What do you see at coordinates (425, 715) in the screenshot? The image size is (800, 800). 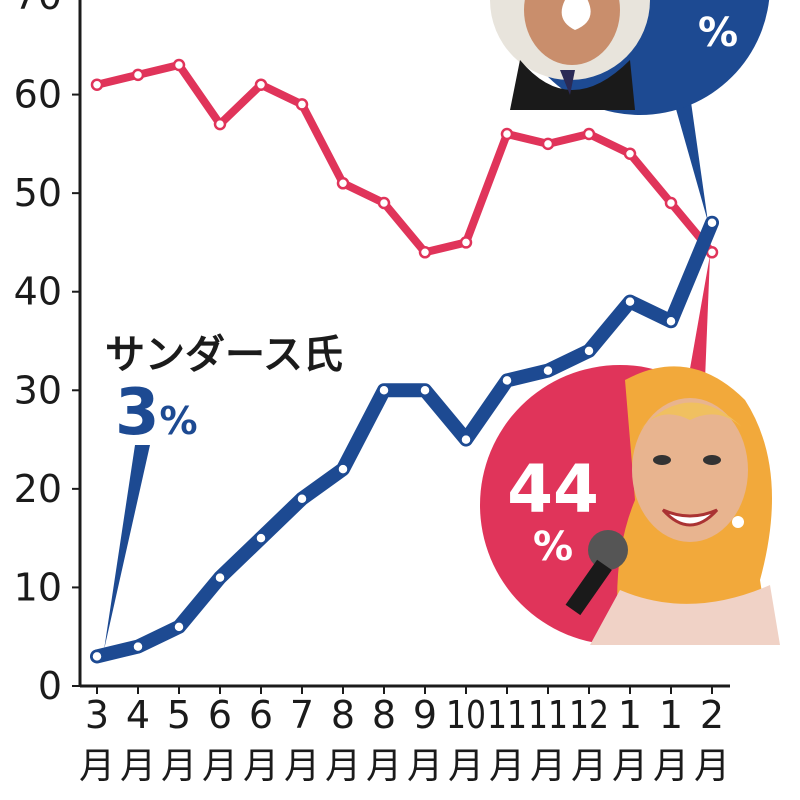 I see `x-tick-label: 9` at bounding box center [425, 715].